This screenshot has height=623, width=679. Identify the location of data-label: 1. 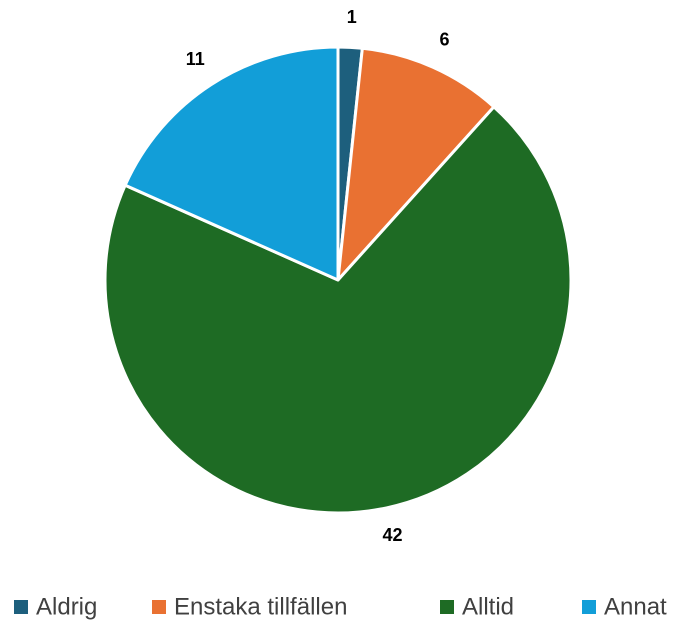
(352, 17).